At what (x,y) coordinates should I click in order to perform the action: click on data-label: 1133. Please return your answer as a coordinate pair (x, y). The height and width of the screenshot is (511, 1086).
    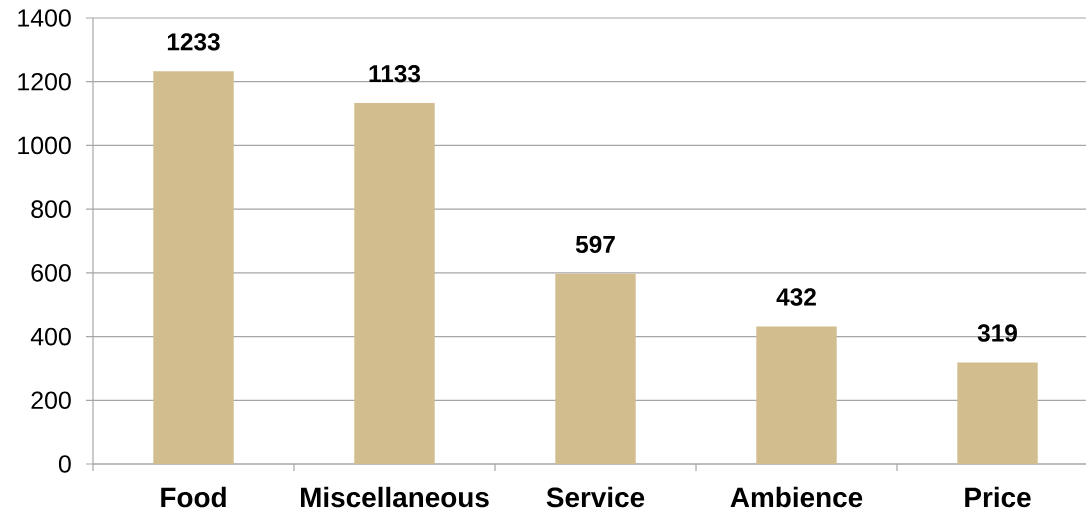
    Looking at the image, I should click on (395, 74).